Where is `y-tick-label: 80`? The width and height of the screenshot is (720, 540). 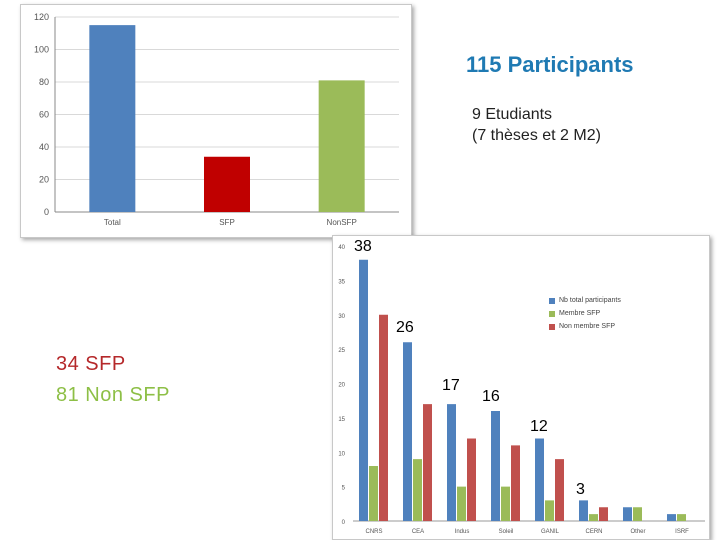 y-tick-label: 80 is located at coordinates (44, 82).